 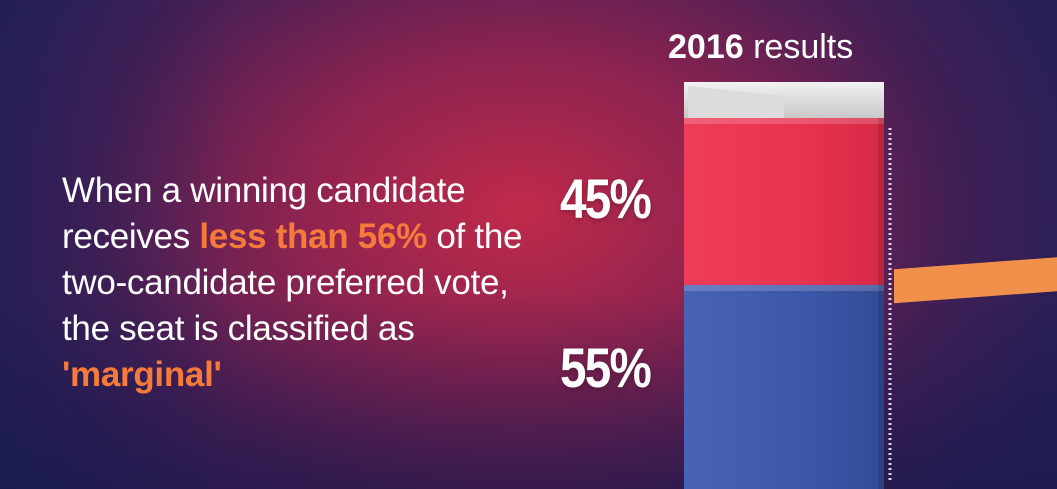 What do you see at coordinates (606, 198) in the screenshot?
I see `top-share-label: 45%` at bounding box center [606, 198].